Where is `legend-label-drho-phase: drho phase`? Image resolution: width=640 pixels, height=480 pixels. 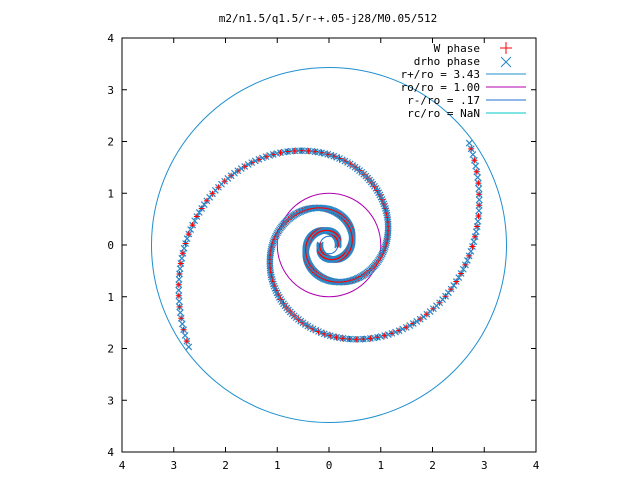
legend-label-drho-phase: drho phase is located at coordinates (447, 61).